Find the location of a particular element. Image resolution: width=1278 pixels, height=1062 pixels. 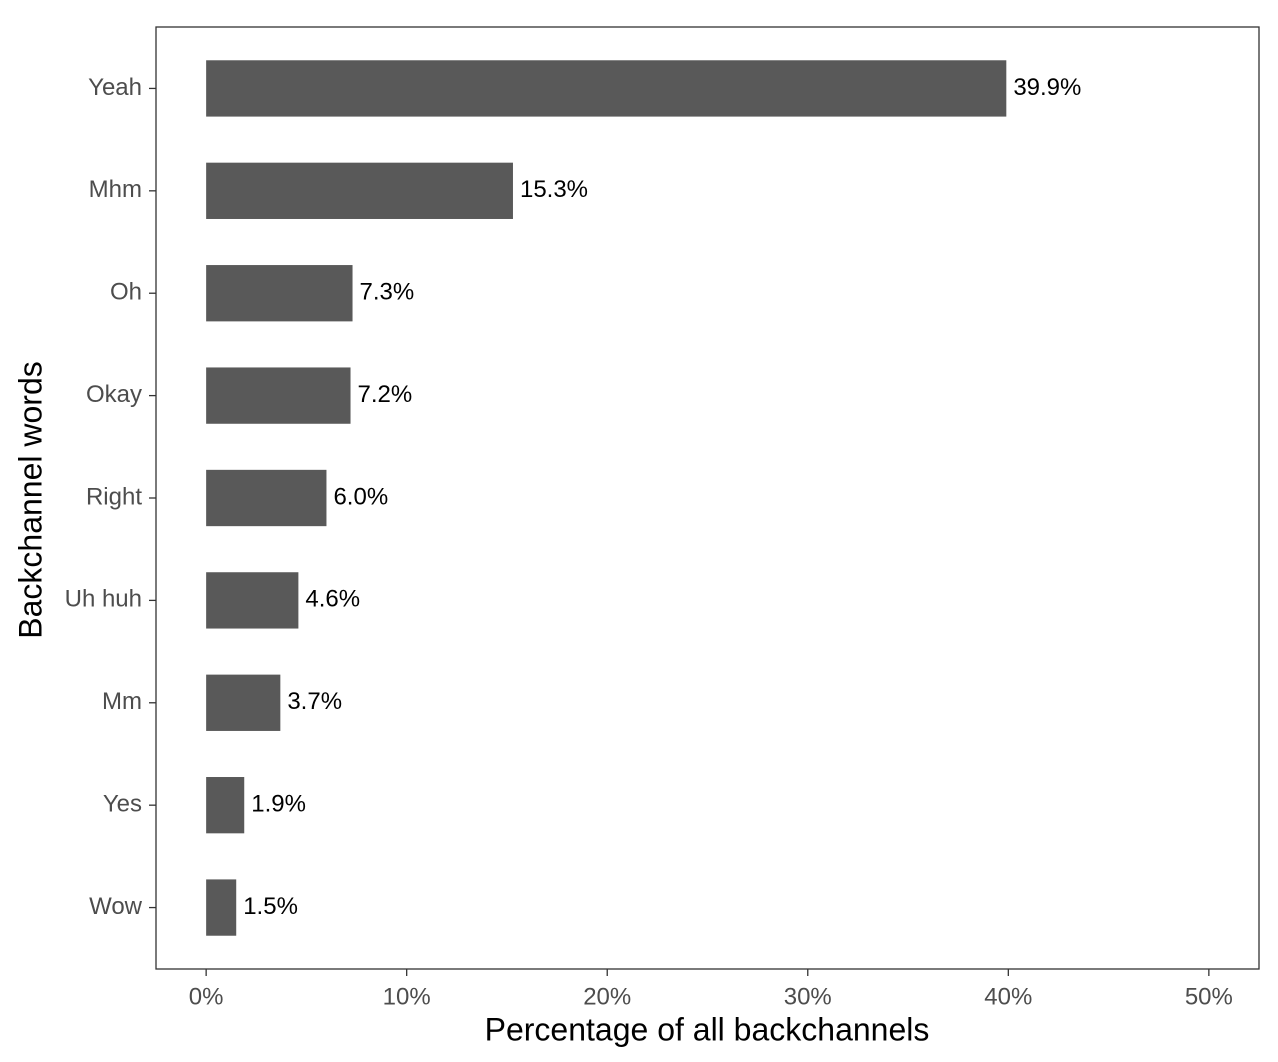

value-label: 1.9% is located at coordinates (278, 804).